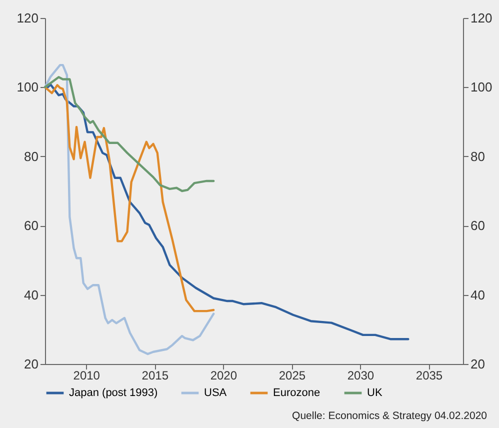 The height and width of the screenshot is (428, 499). Describe the element at coordinates (224, 375) in the screenshot. I see `x-tick-label: 2020` at that location.